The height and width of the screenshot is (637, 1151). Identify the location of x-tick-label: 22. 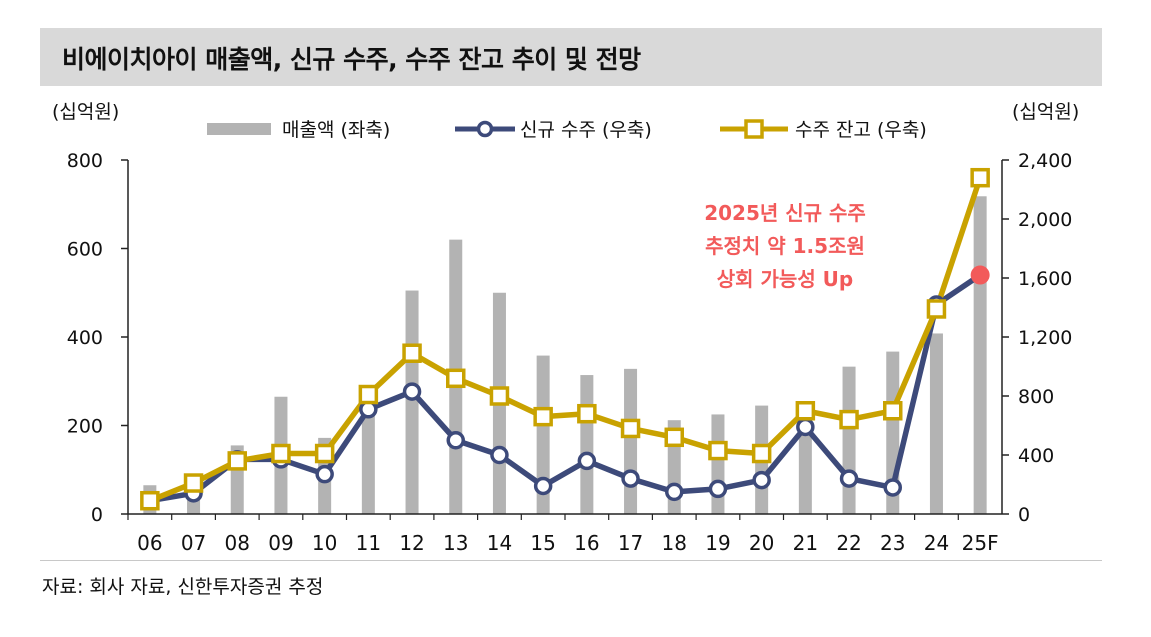
(848, 543).